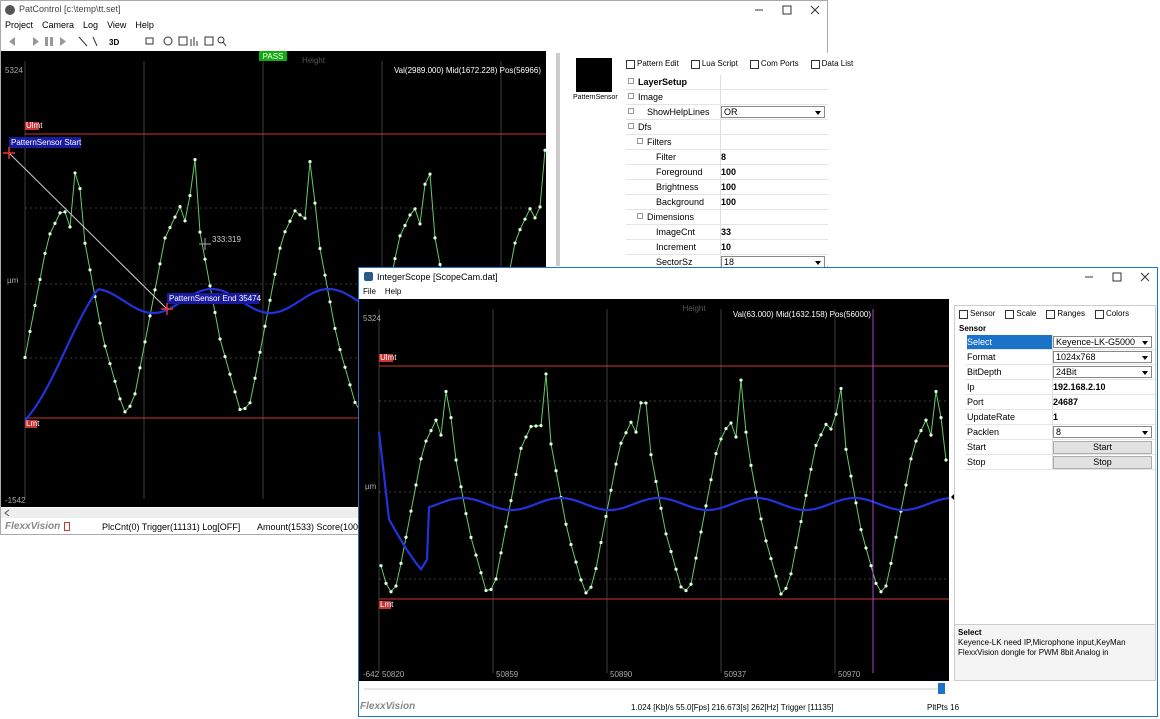 The image size is (1160, 719). I want to click on property-row: Filters, so click(727, 142).